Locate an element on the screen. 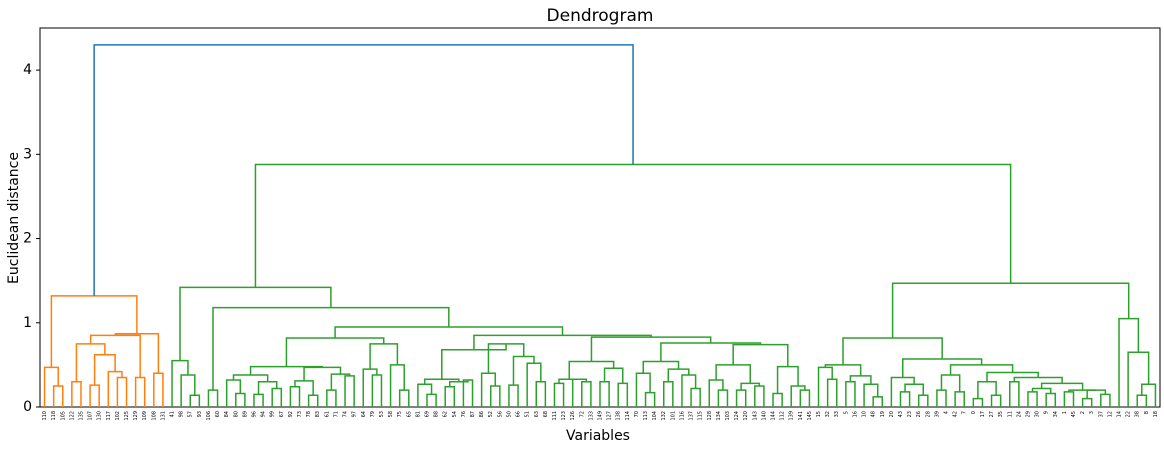  leaf-label: 129 is located at coordinates (136, 416).